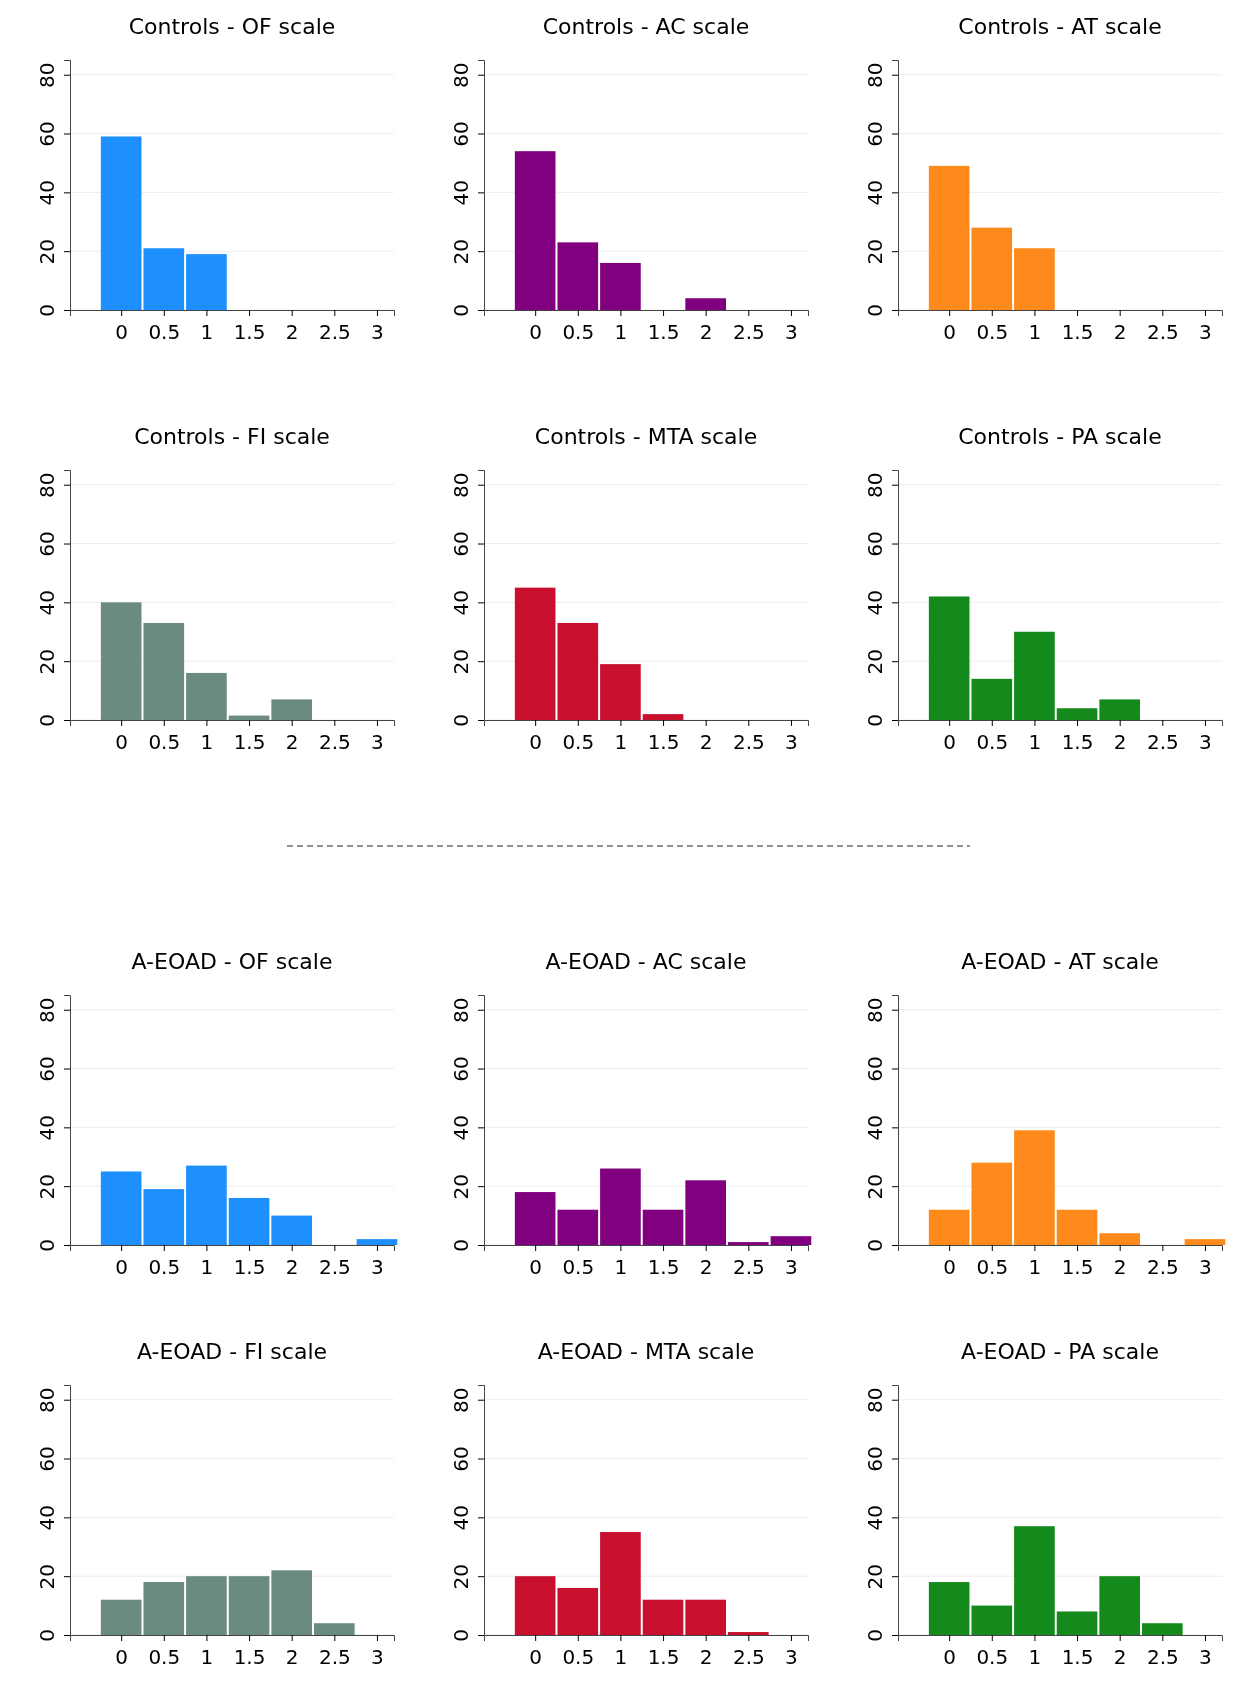 This screenshot has width=1243, height=1688. What do you see at coordinates (1060, 26) in the screenshot?
I see `chart-title: Controls - AT scale` at bounding box center [1060, 26].